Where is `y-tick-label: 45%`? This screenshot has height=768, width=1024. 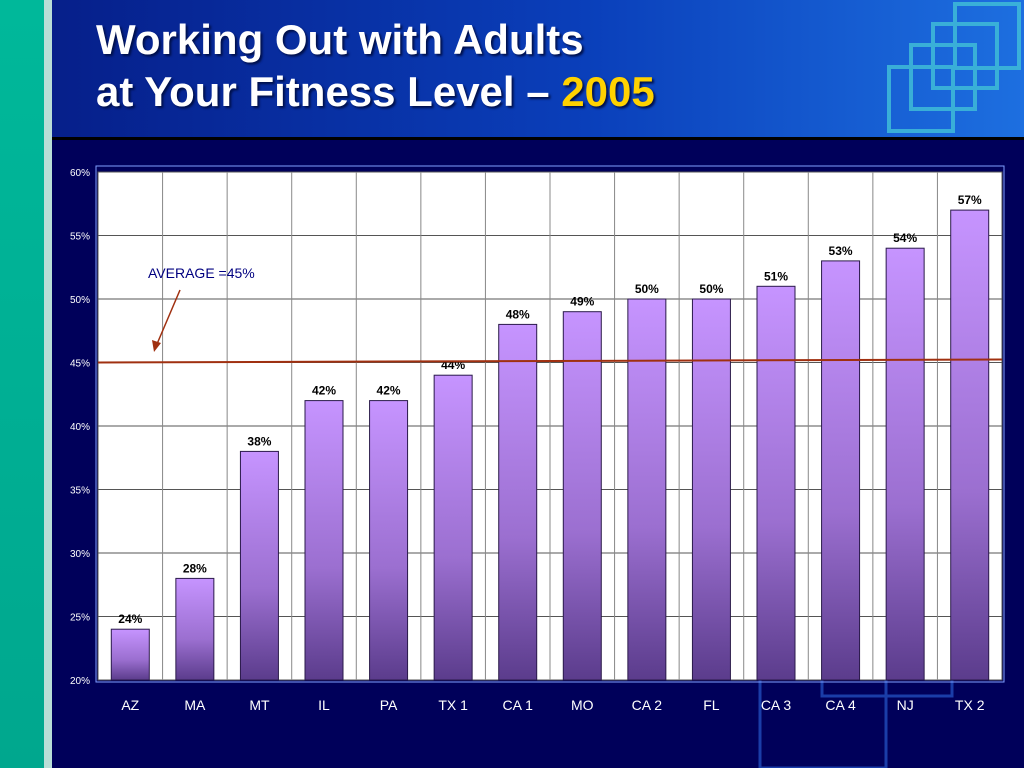 y-tick-label: 45% is located at coordinates (80, 364).